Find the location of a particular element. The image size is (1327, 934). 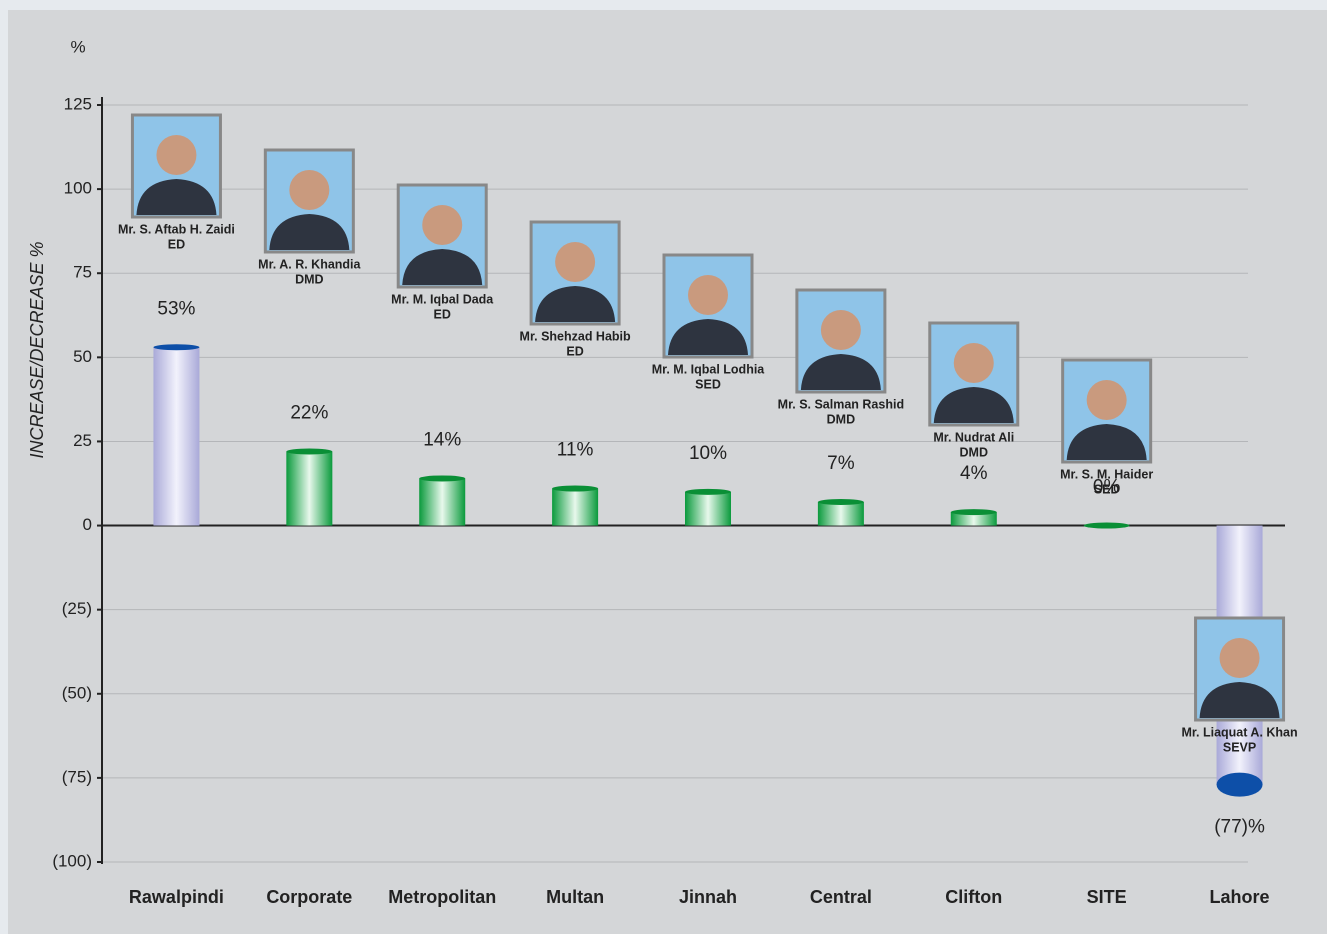

y-tick-label: 125 is located at coordinates (78, 103).